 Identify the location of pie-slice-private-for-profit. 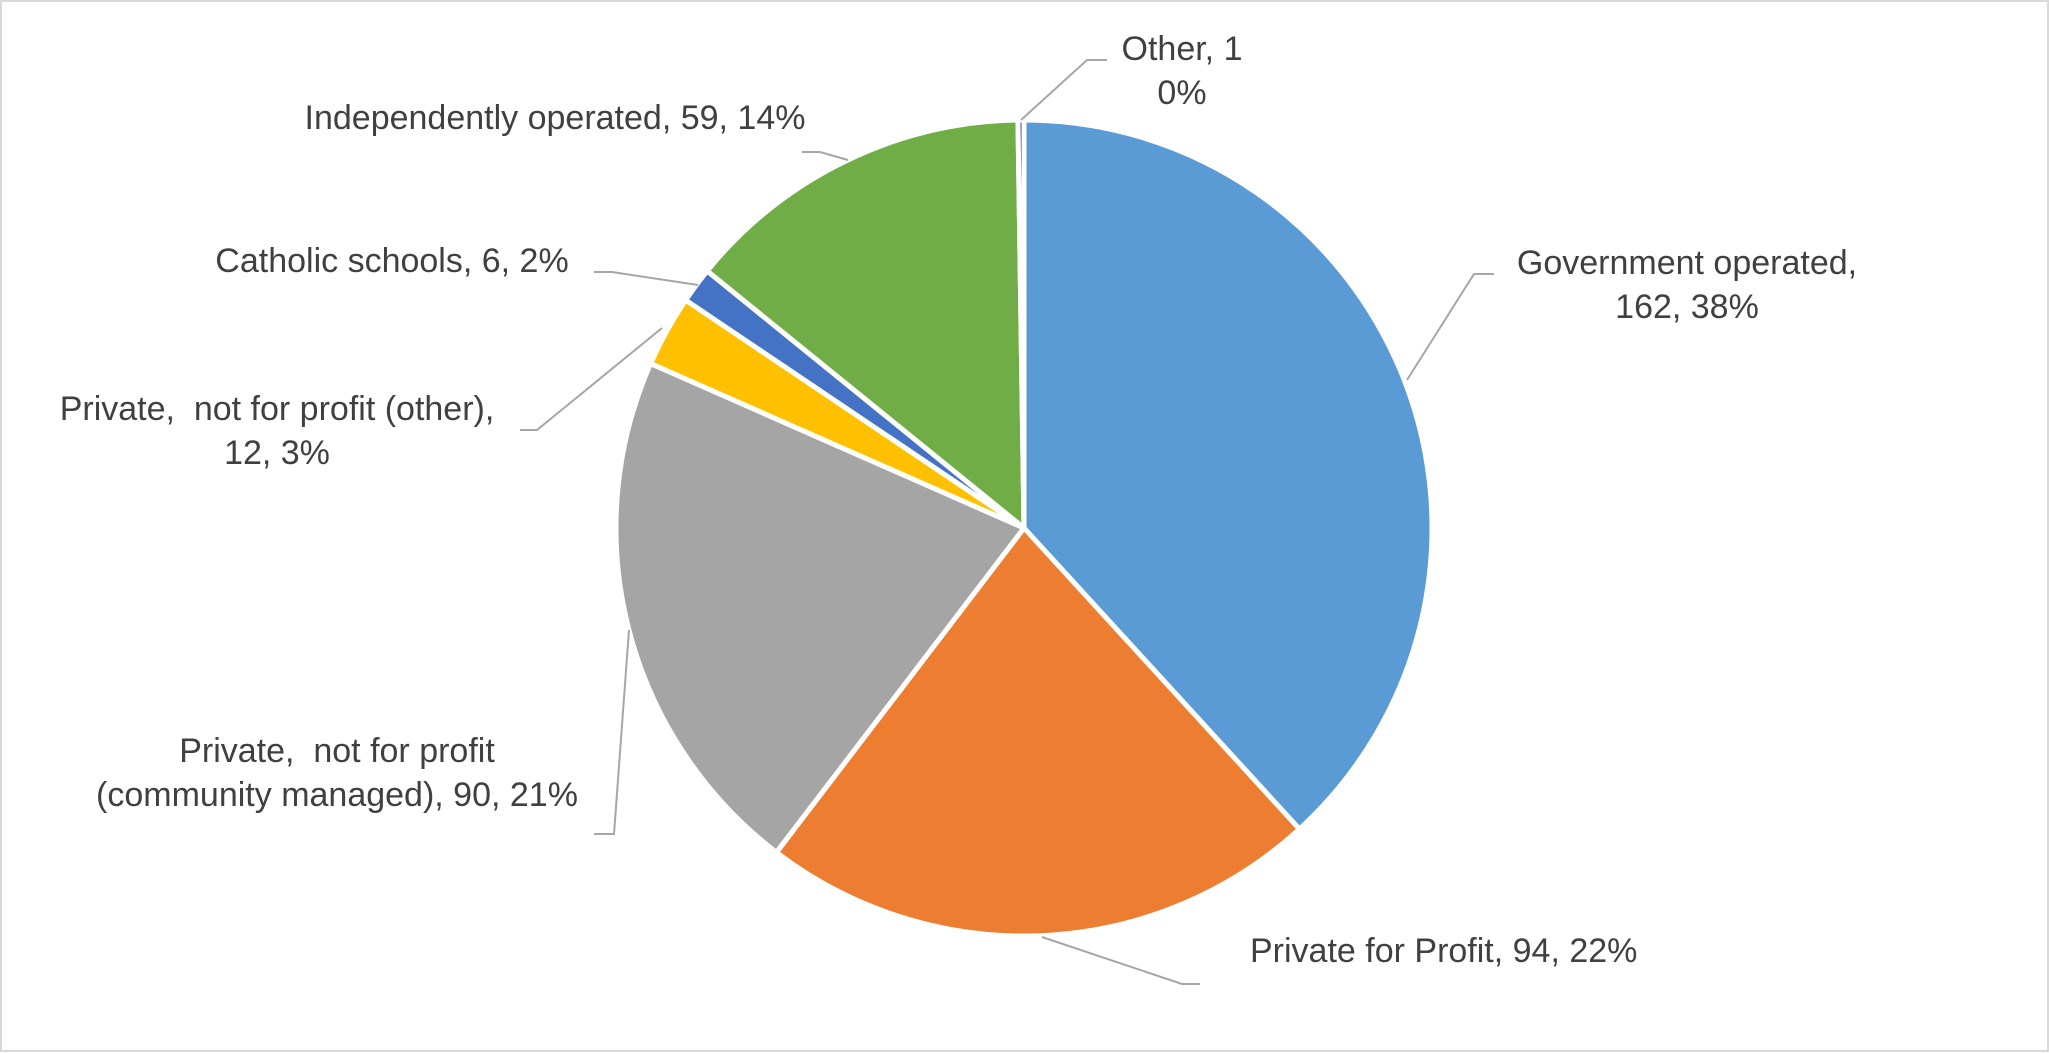
(1037, 732).